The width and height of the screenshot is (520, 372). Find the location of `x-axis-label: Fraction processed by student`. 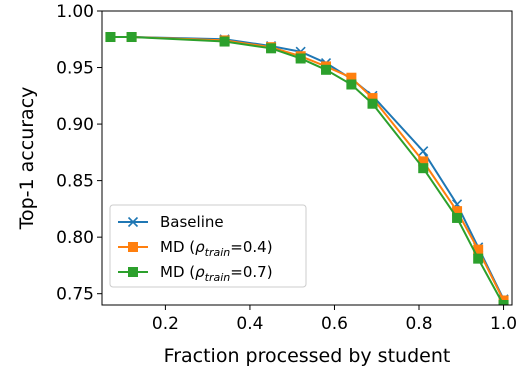

x-axis-label: Fraction processed by student is located at coordinates (307, 356).